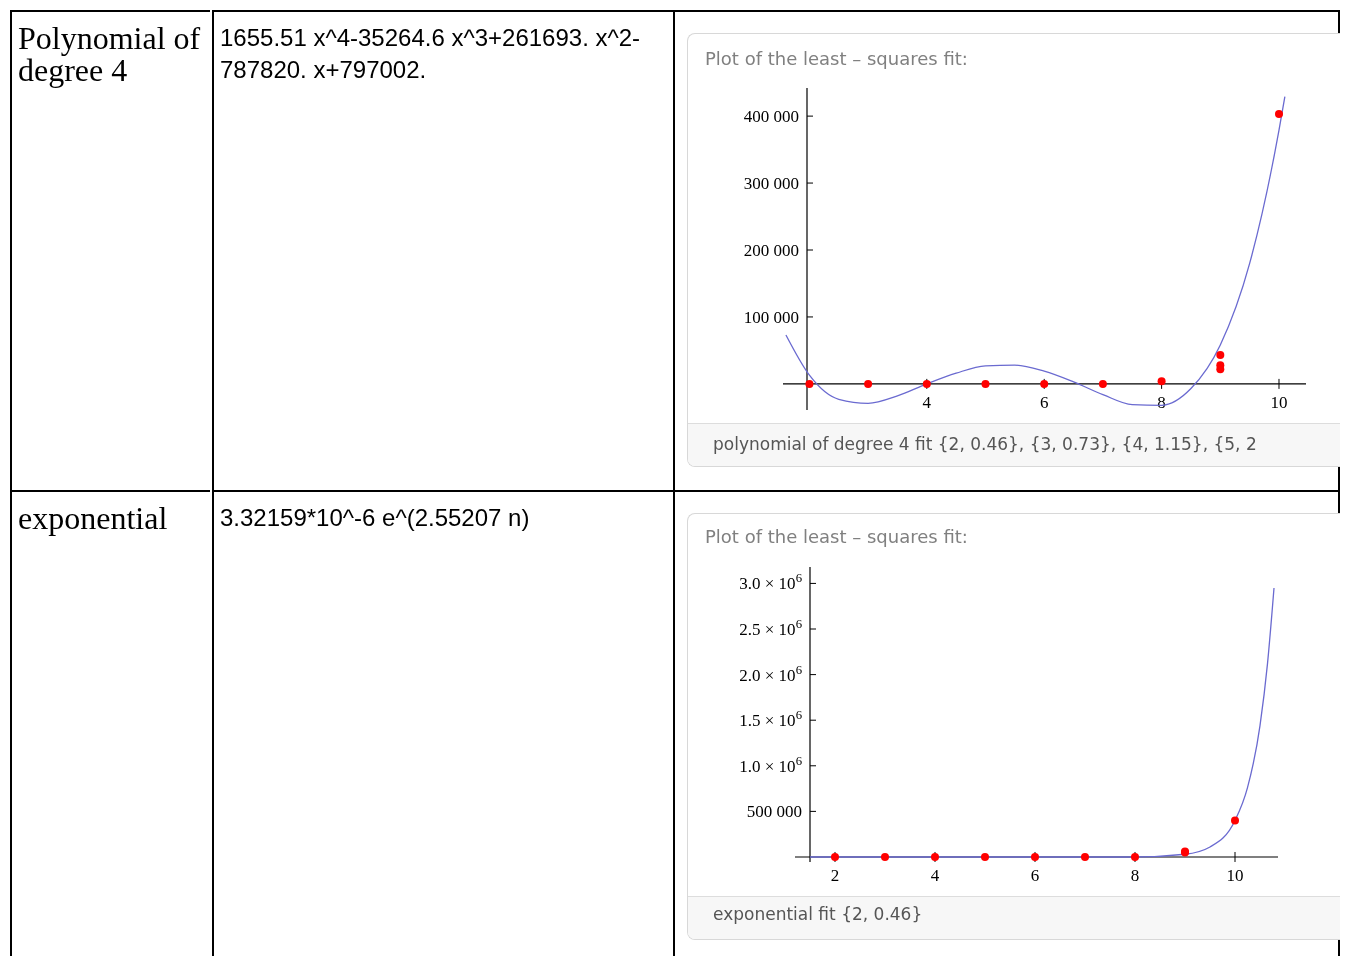 The height and width of the screenshot is (956, 1348). I want to click on y-tick-label: 2.0 × 10$^{6}$, so click(770, 673).